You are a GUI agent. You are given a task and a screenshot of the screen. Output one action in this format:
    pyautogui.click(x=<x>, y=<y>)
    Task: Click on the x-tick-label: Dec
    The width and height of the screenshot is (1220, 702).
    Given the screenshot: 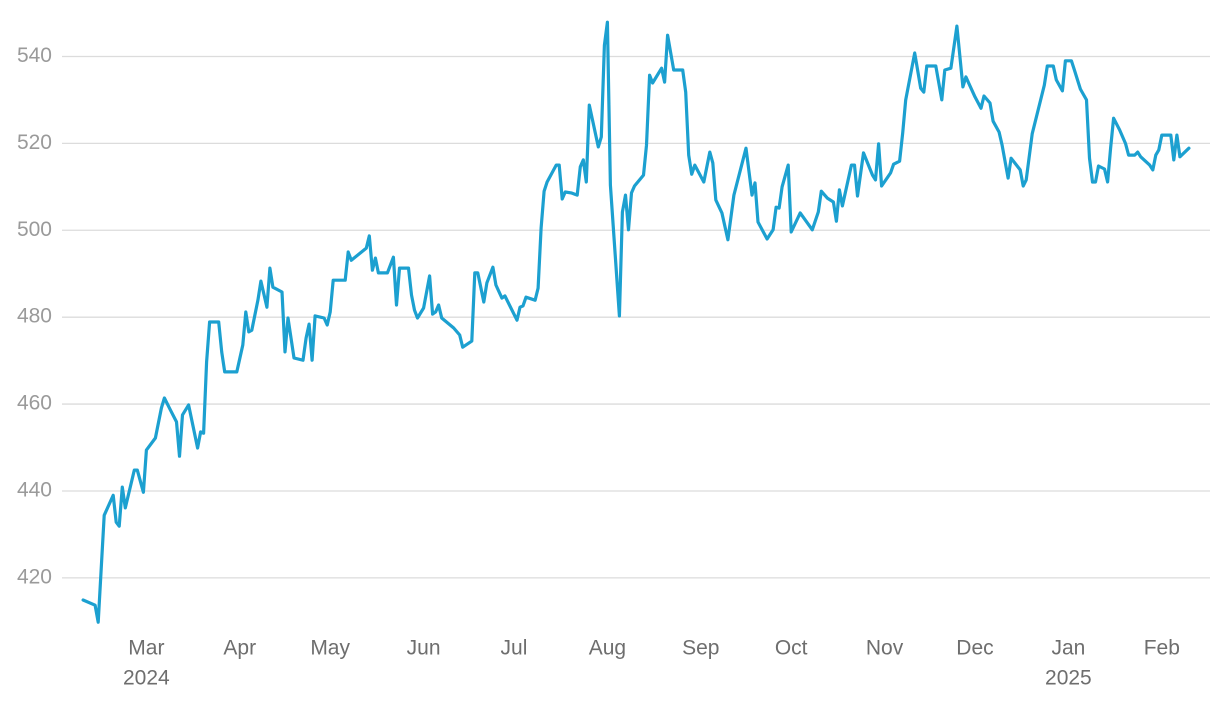 What is the action you would take?
    pyautogui.click(x=974, y=648)
    